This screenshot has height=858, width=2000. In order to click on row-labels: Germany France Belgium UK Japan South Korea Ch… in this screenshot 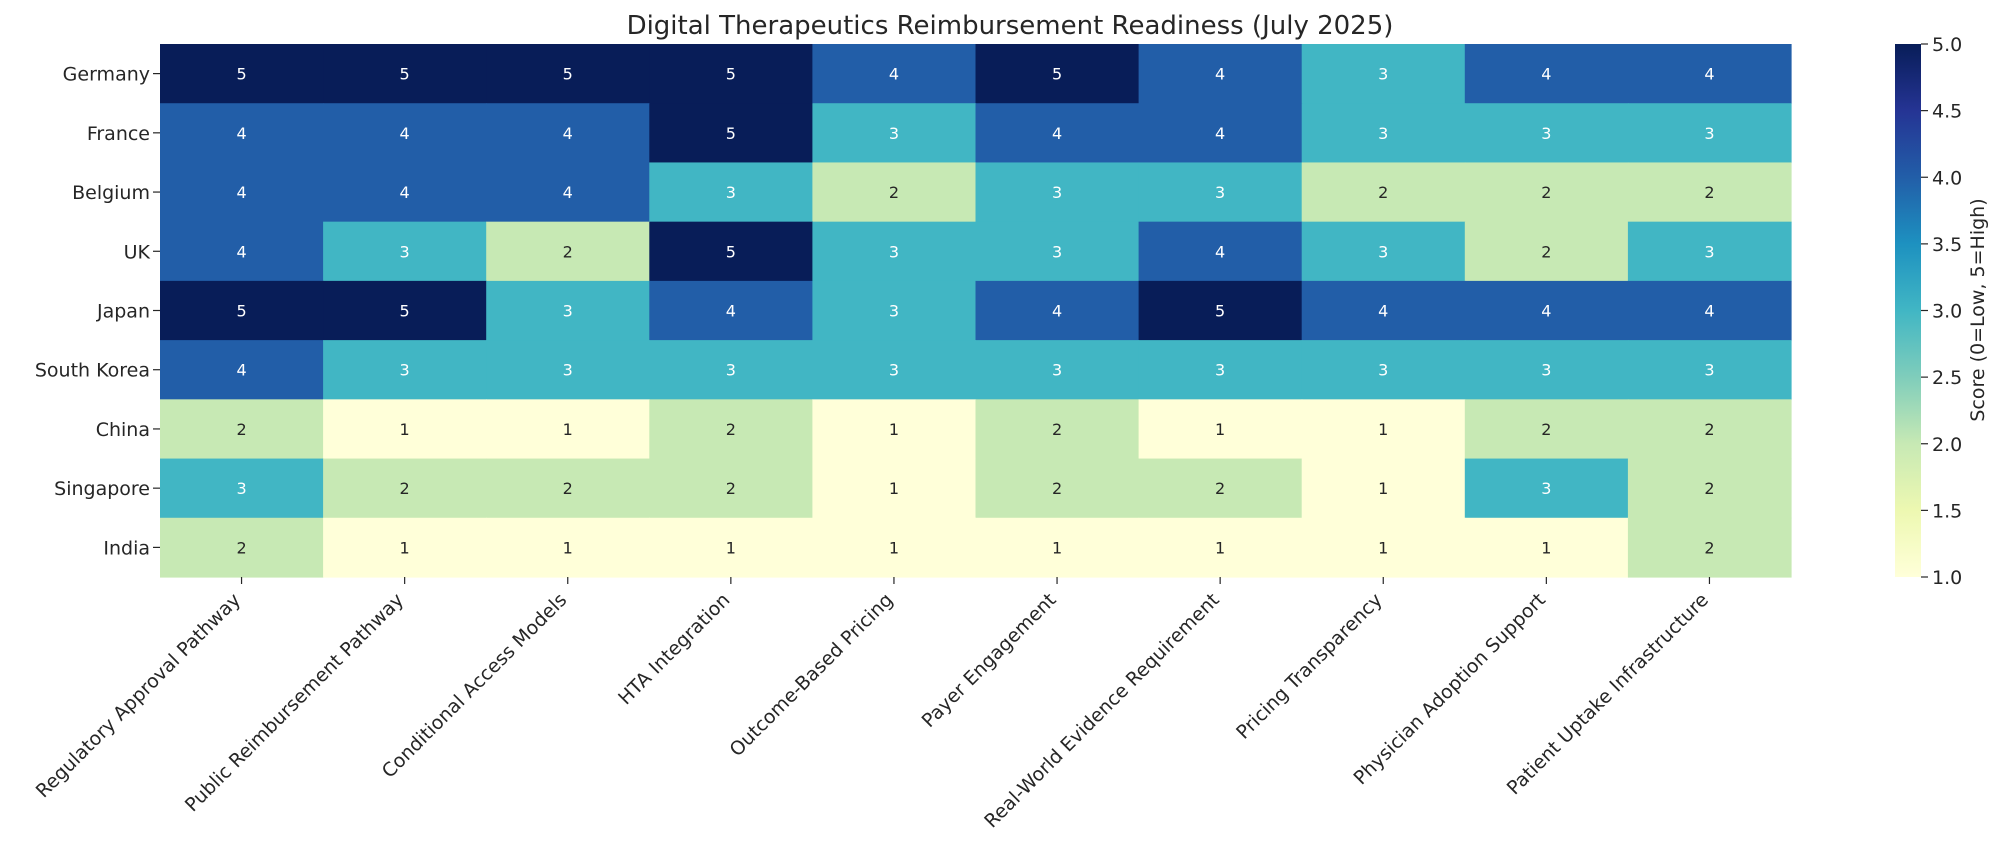, I will do `click(97, 311)`.